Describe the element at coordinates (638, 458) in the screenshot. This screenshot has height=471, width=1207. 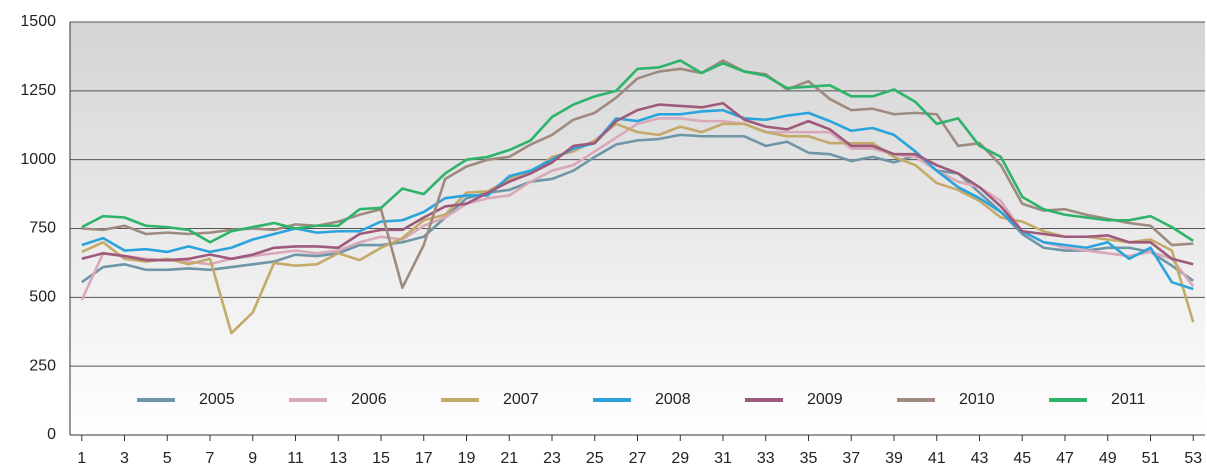
I see `x-tick-label: 27` at that location.